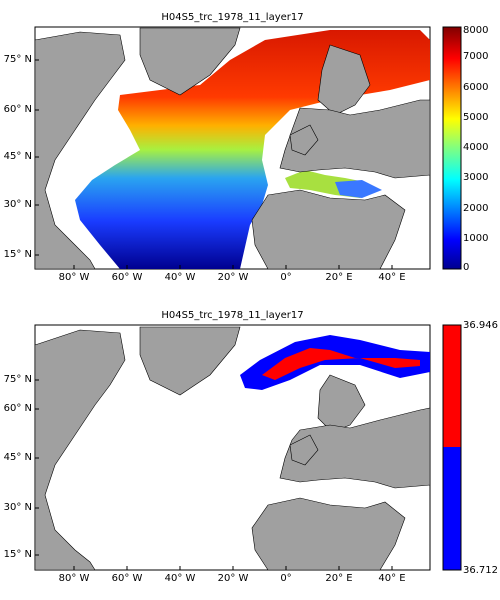 The height and width of the screenshot is (600, 500). I want to click on colorbar-label: 8000, so click(476, 30).